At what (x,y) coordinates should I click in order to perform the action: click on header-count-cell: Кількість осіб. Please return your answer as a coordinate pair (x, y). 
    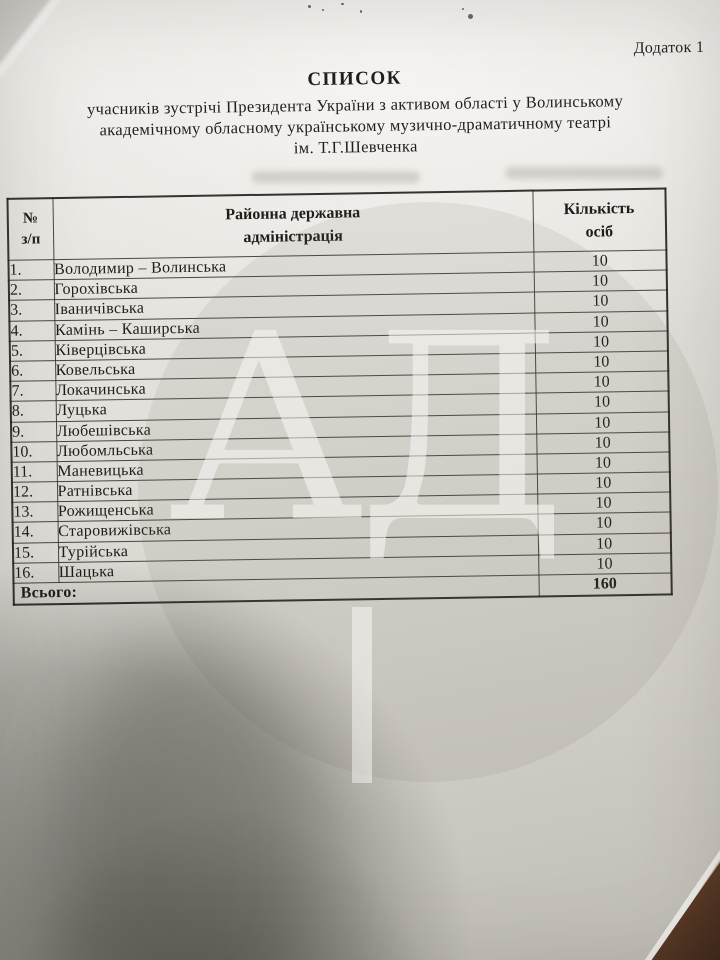
    Looking at the image, I should click on (599, 220).